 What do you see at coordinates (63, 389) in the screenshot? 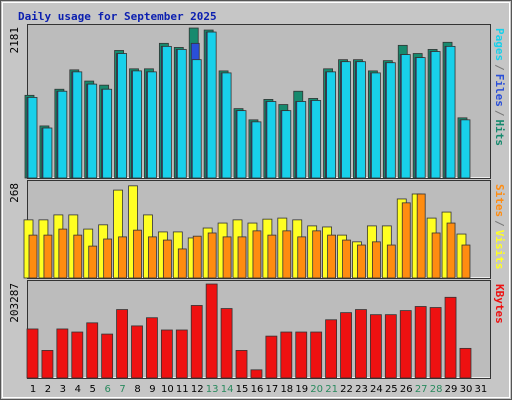
I see `x-tick-label: 3` at bounding box center [63, 389].